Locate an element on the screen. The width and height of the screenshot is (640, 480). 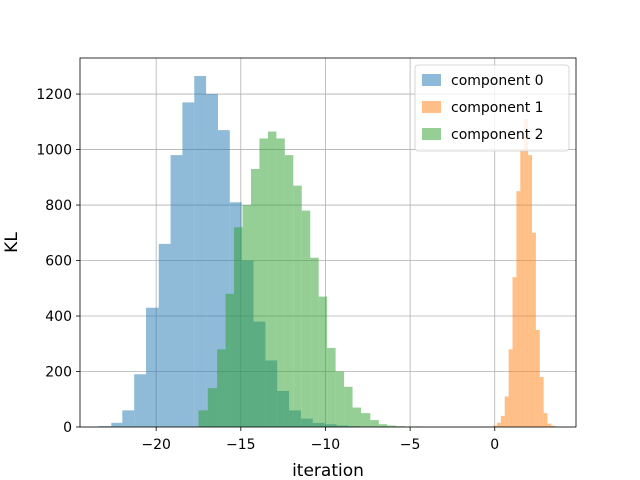
y-axis-label: KL is located at coordinates (12, 242).